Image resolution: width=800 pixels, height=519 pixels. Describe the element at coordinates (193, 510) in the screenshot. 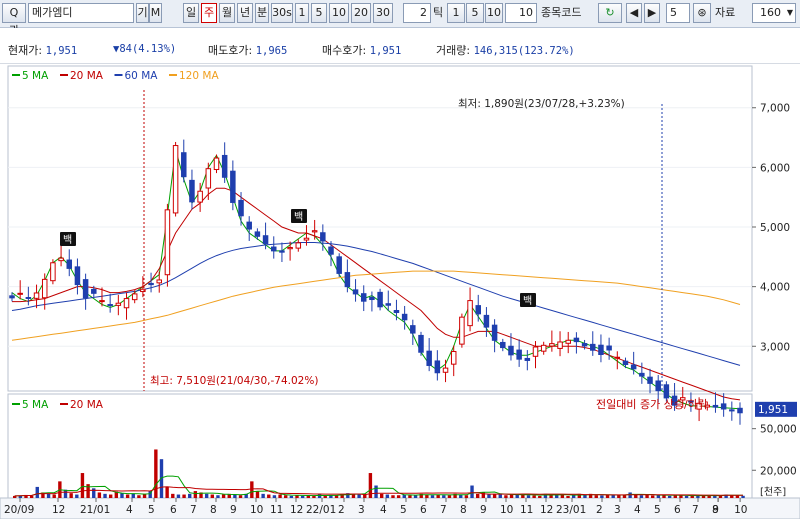

I see `x-tick-label-6: 7` at that location.